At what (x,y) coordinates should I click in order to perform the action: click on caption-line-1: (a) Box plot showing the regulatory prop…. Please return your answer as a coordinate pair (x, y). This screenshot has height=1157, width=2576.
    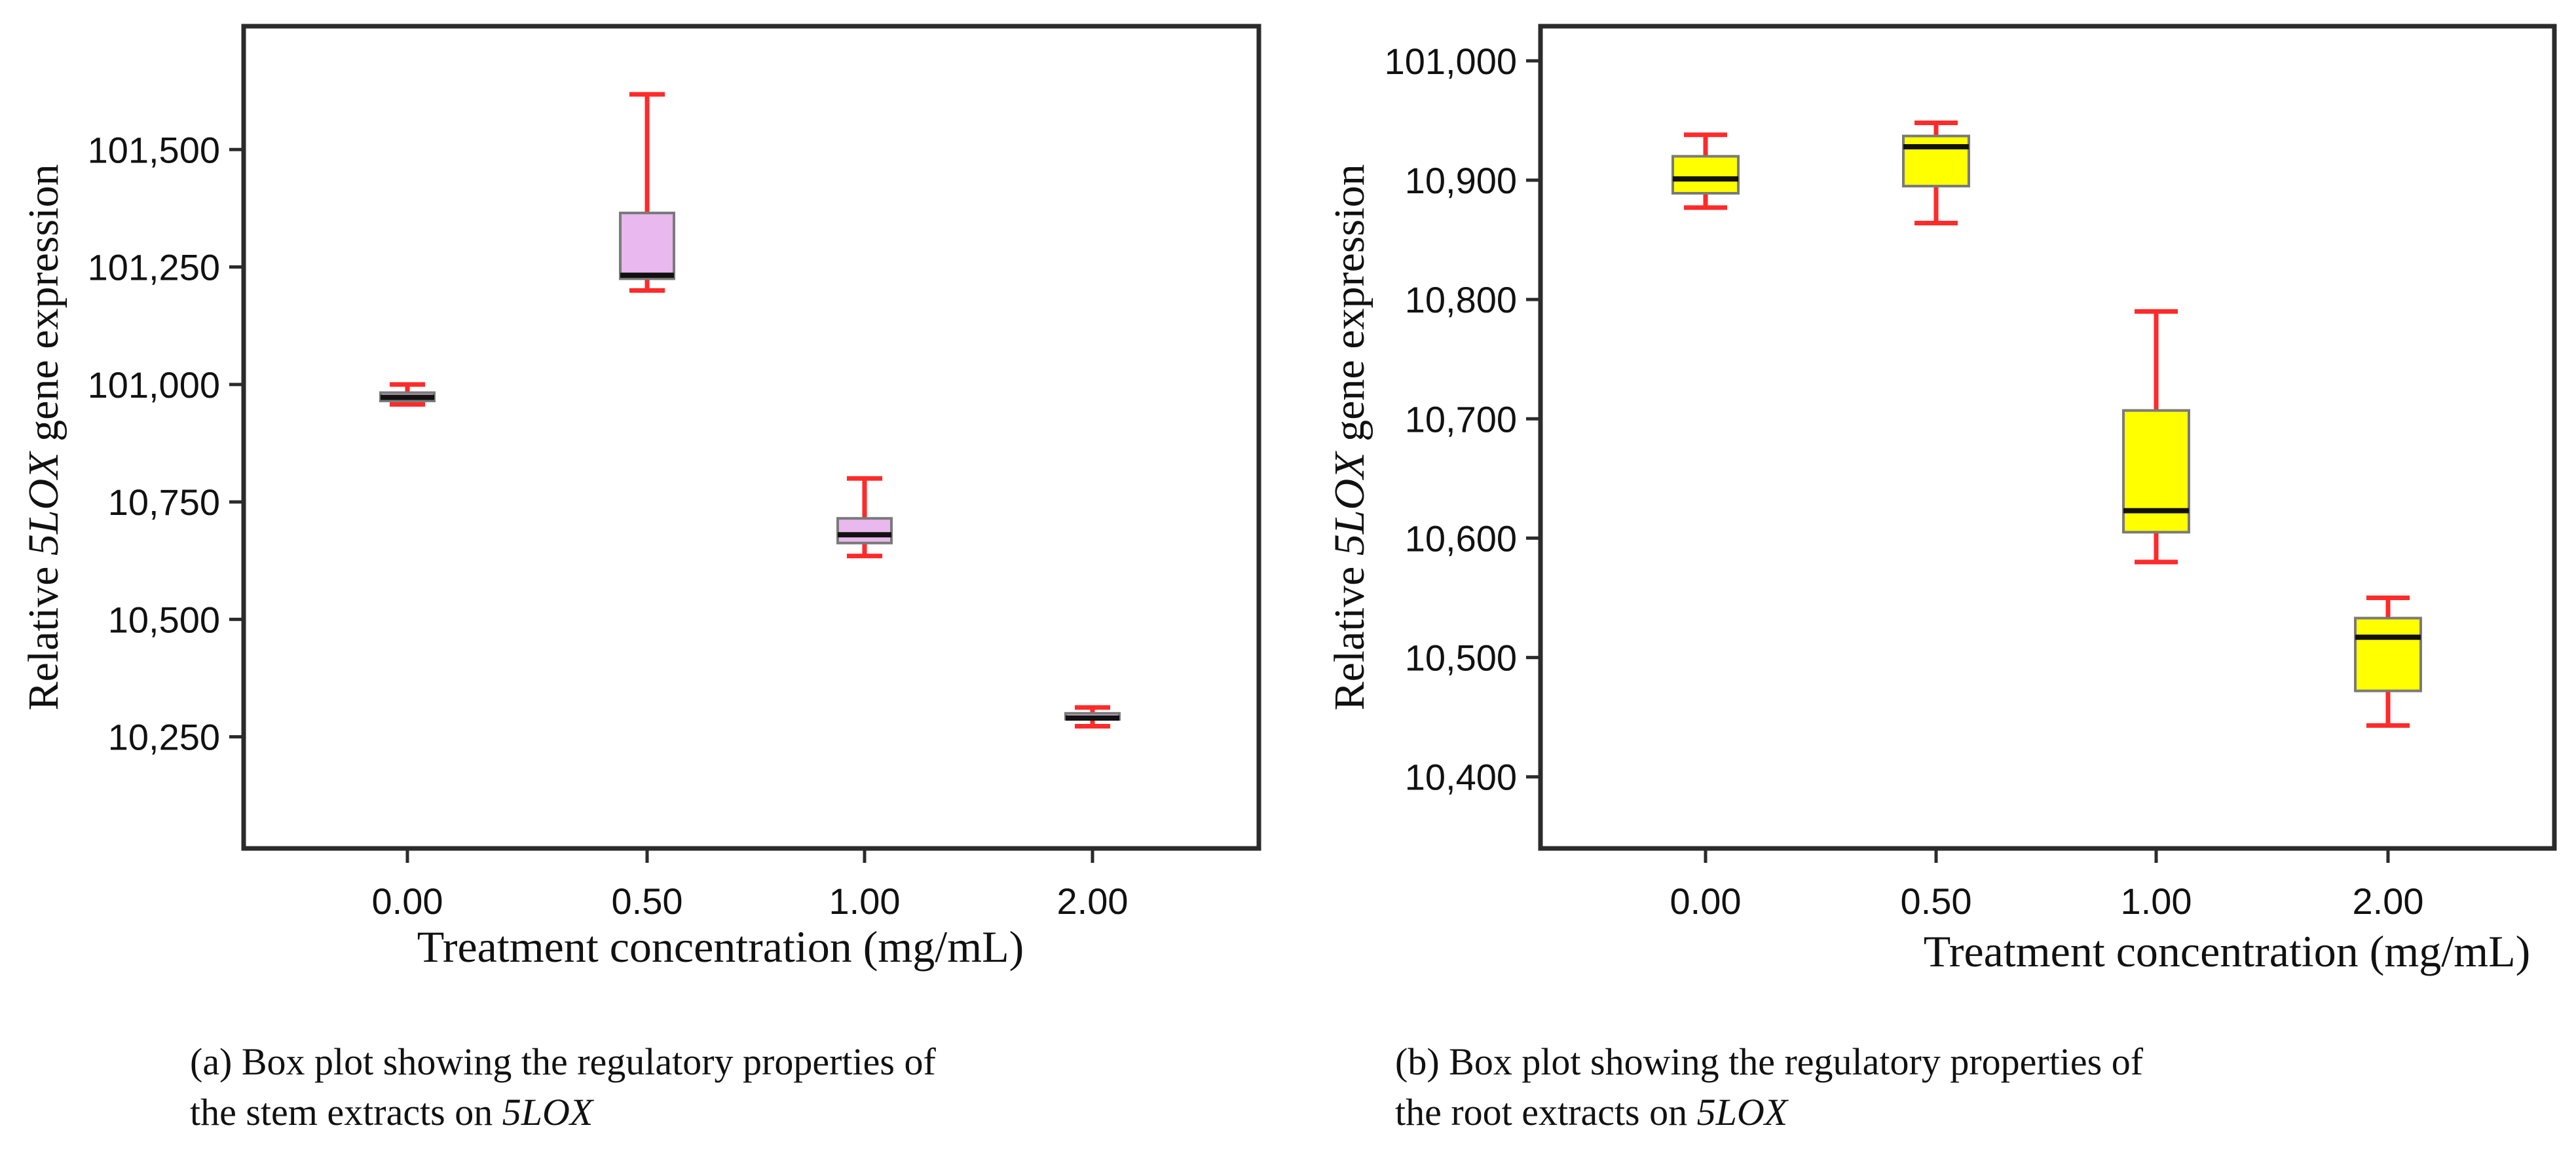
    Looking at the image, I should click on (563, 1061).